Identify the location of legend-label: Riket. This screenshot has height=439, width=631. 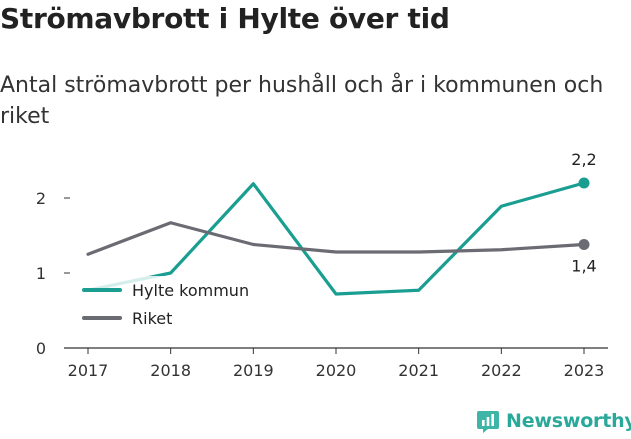
(152, 318).